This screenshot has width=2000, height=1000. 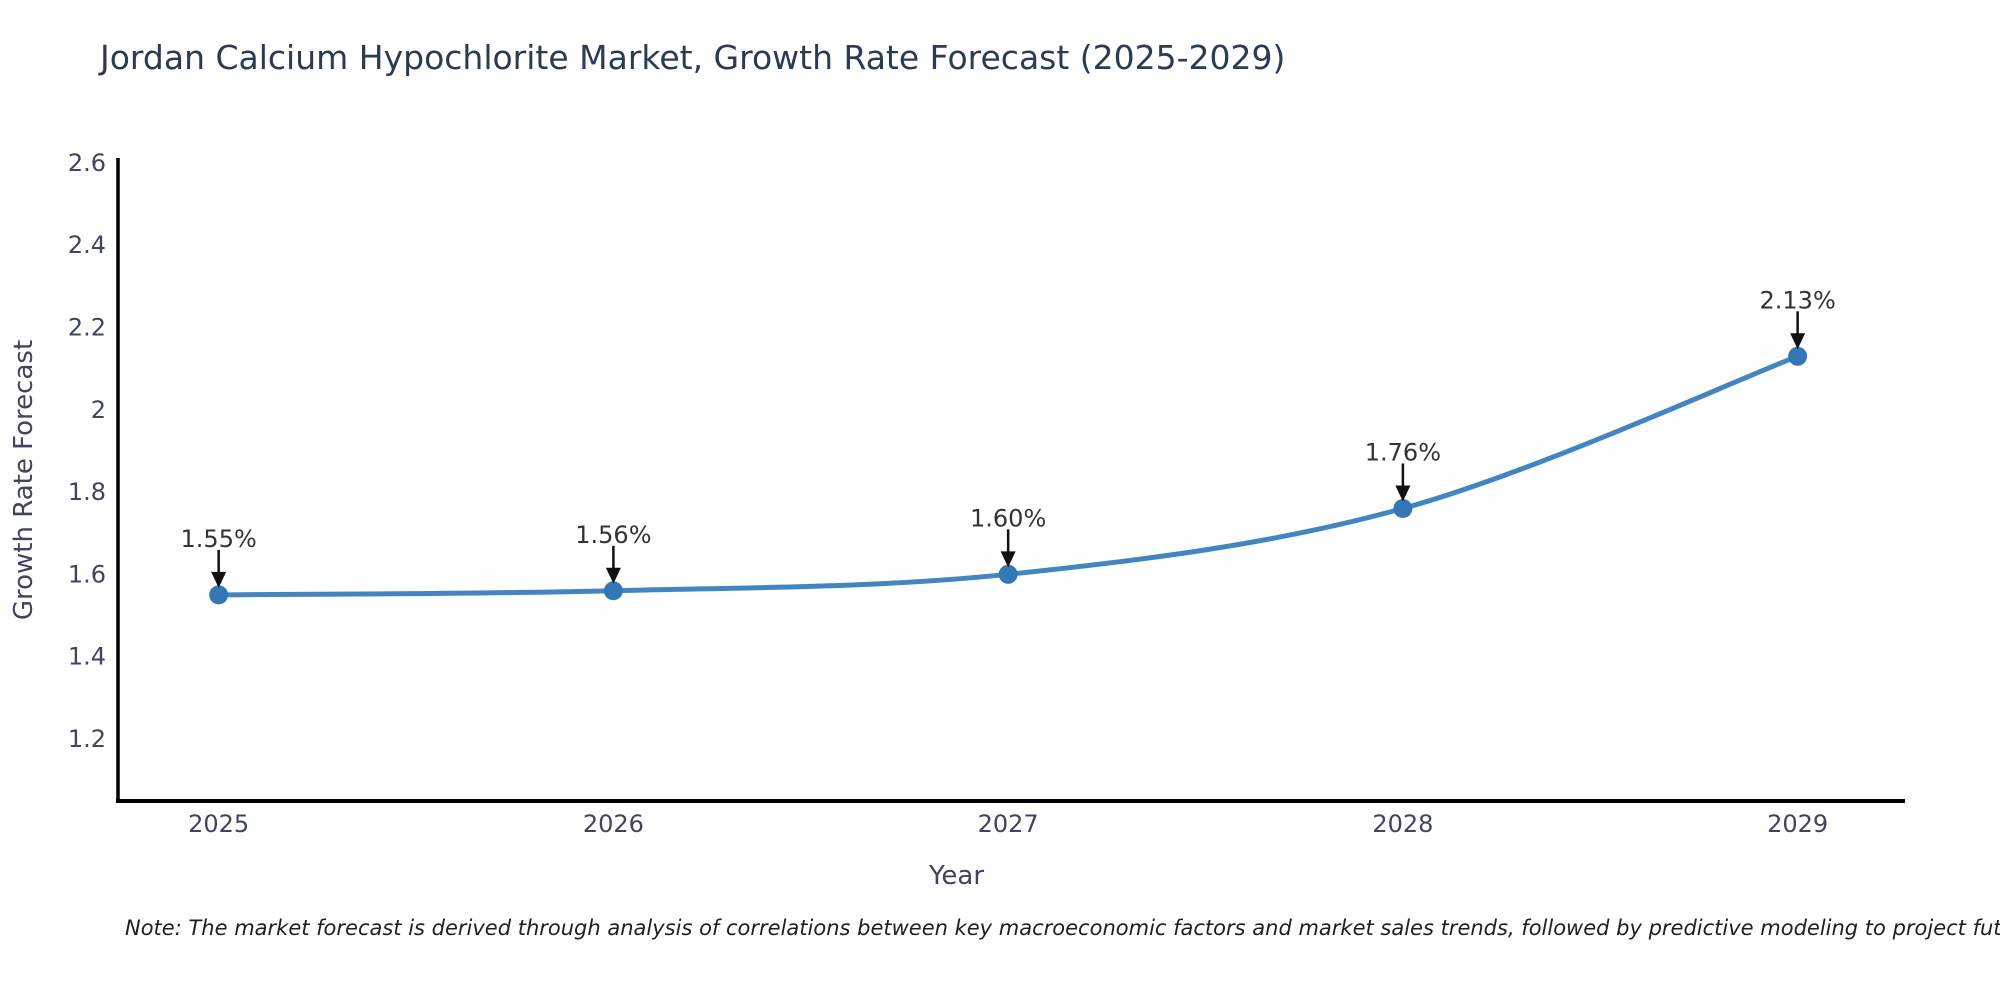 What do you see at coordinates (87, 492) in the screenshot?
I see `y-tick-label: 1.8` at bounding box center [87, 492].